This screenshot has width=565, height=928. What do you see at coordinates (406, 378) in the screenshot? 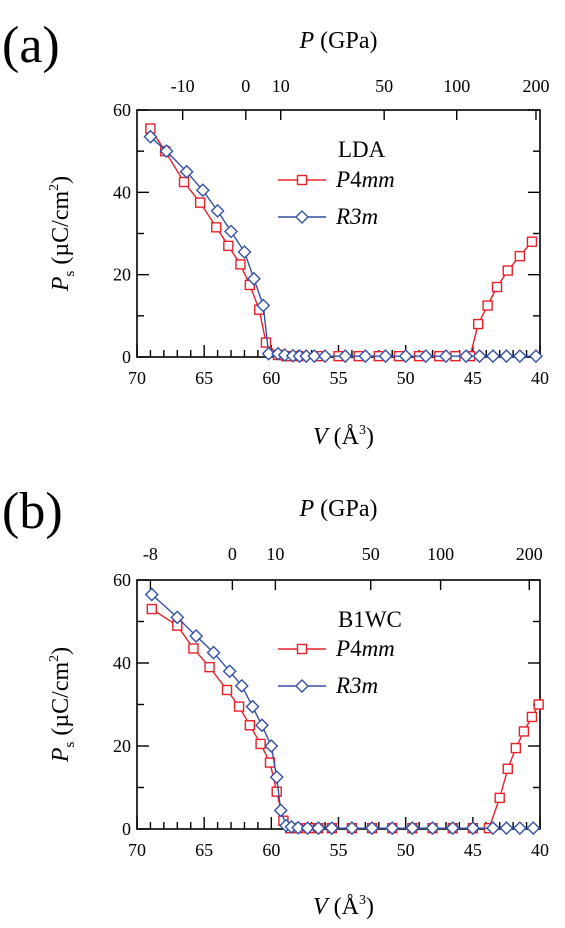
I see `x-tick-label: 50` at bounding box center [406, 378].